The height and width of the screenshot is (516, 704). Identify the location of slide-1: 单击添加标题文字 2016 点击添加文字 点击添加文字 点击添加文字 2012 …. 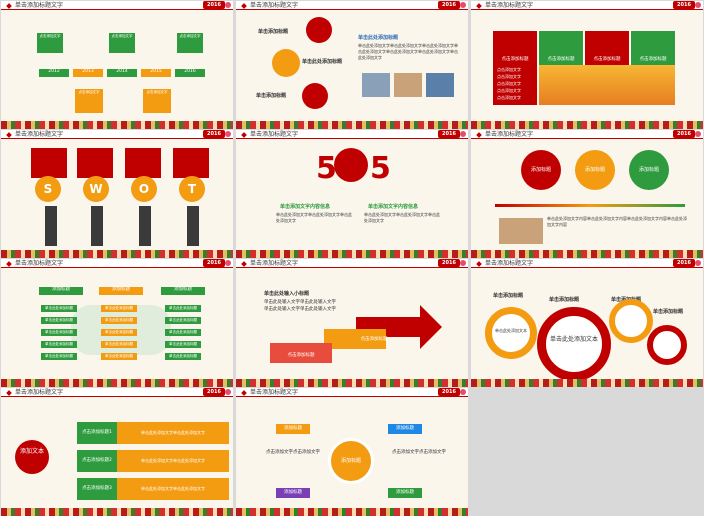
(117, 65).